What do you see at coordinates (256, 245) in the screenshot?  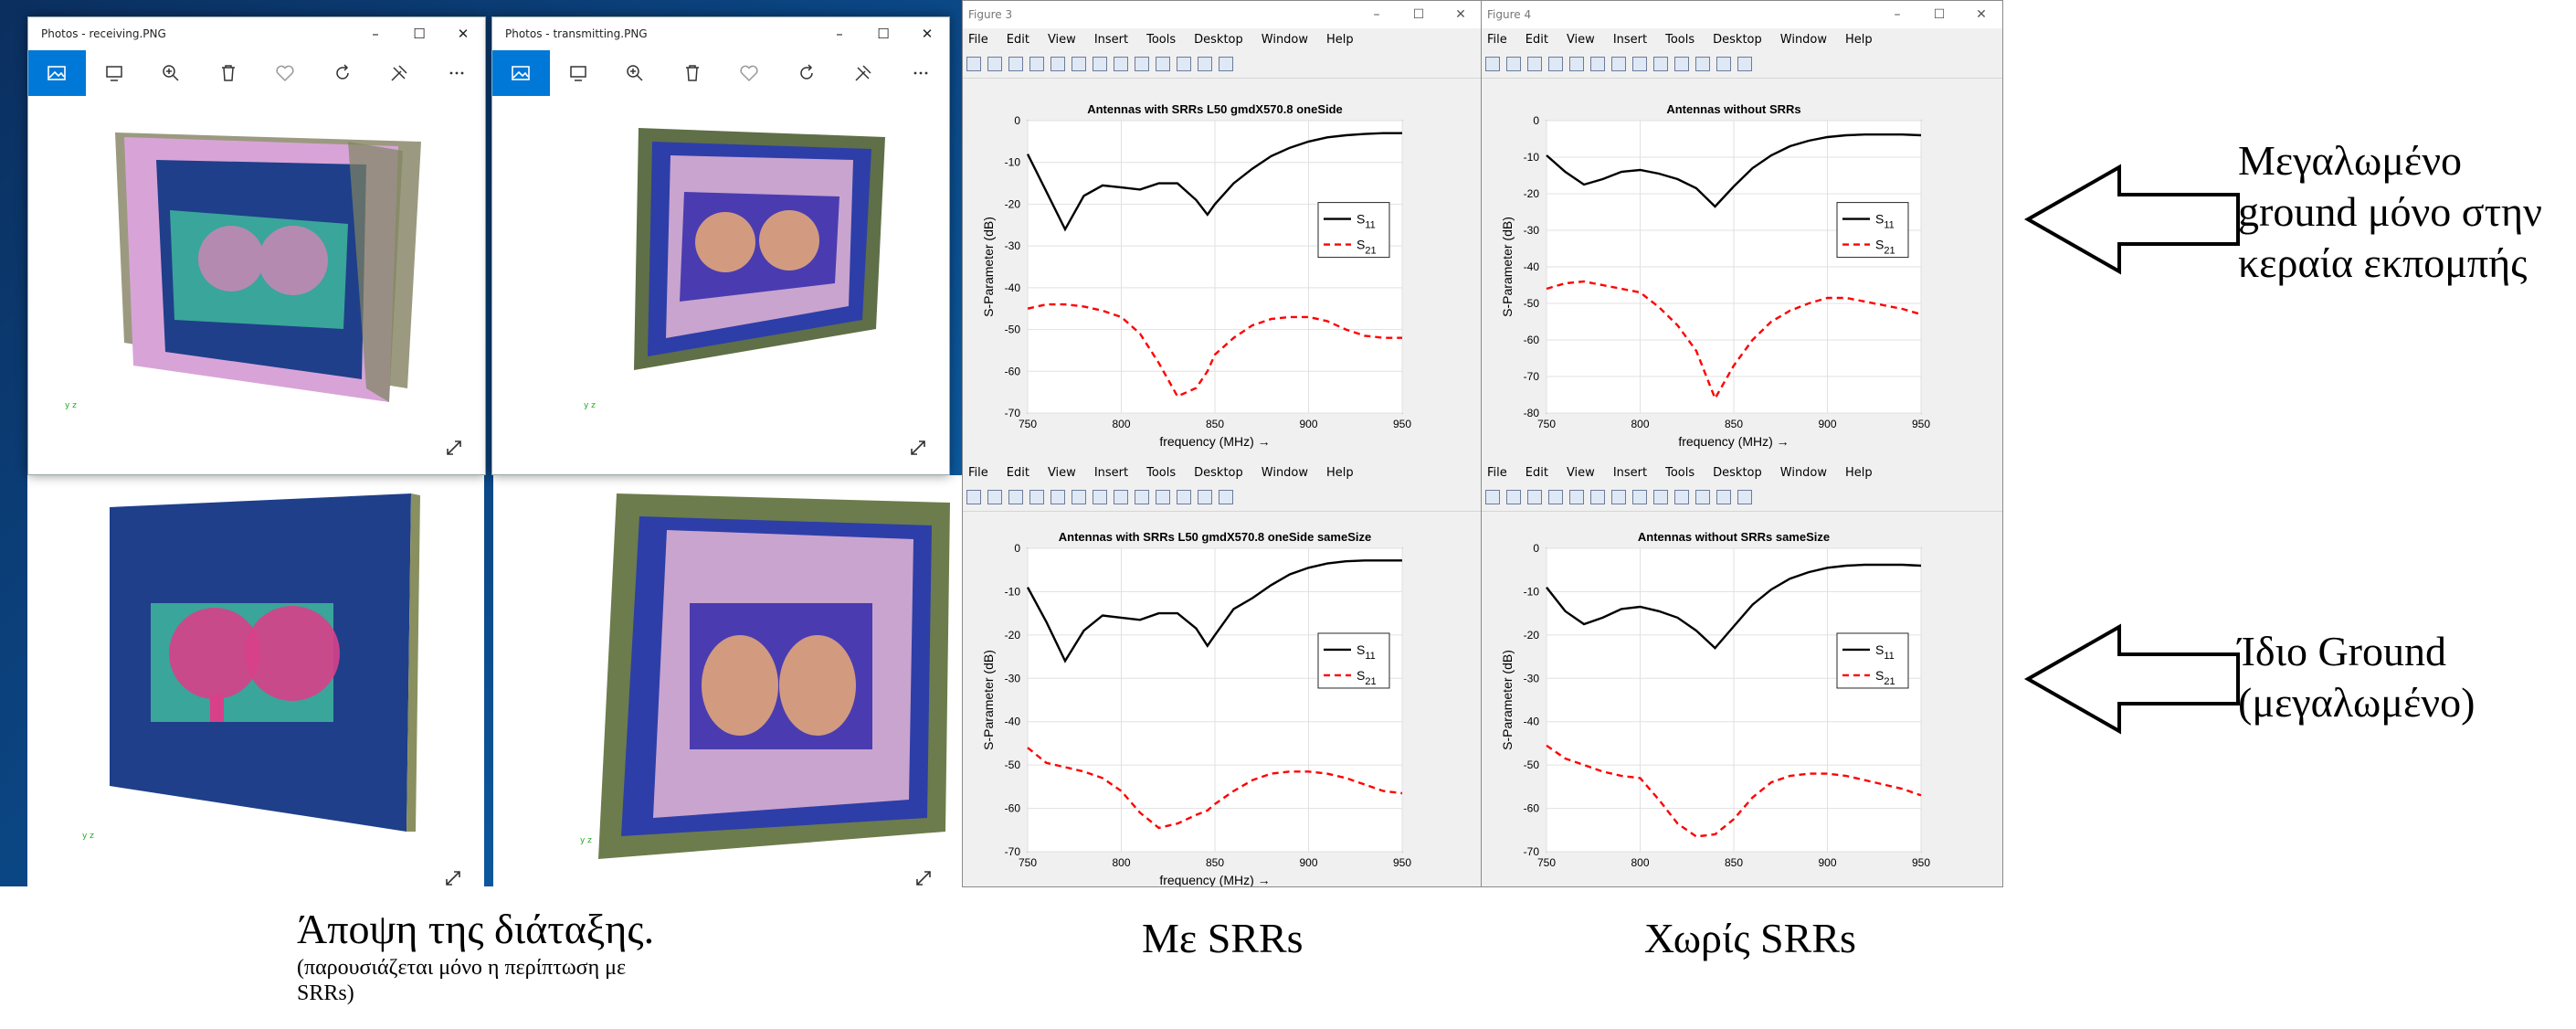 I see `photos-window-receiving: Photos - receiving.PNG – ☐ ✕ y z` at bounding box center [256, 245].